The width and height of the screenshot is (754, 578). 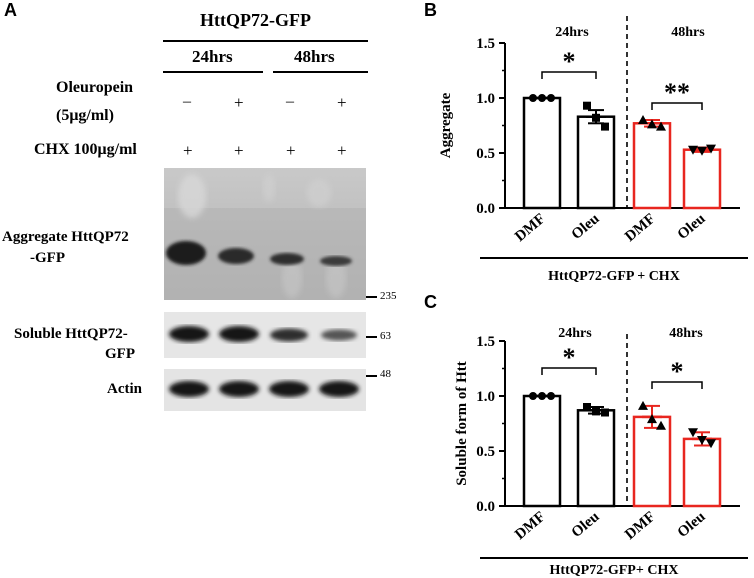 I want to click on y-axis-label: Aggregate, so click(x=446, y=125).